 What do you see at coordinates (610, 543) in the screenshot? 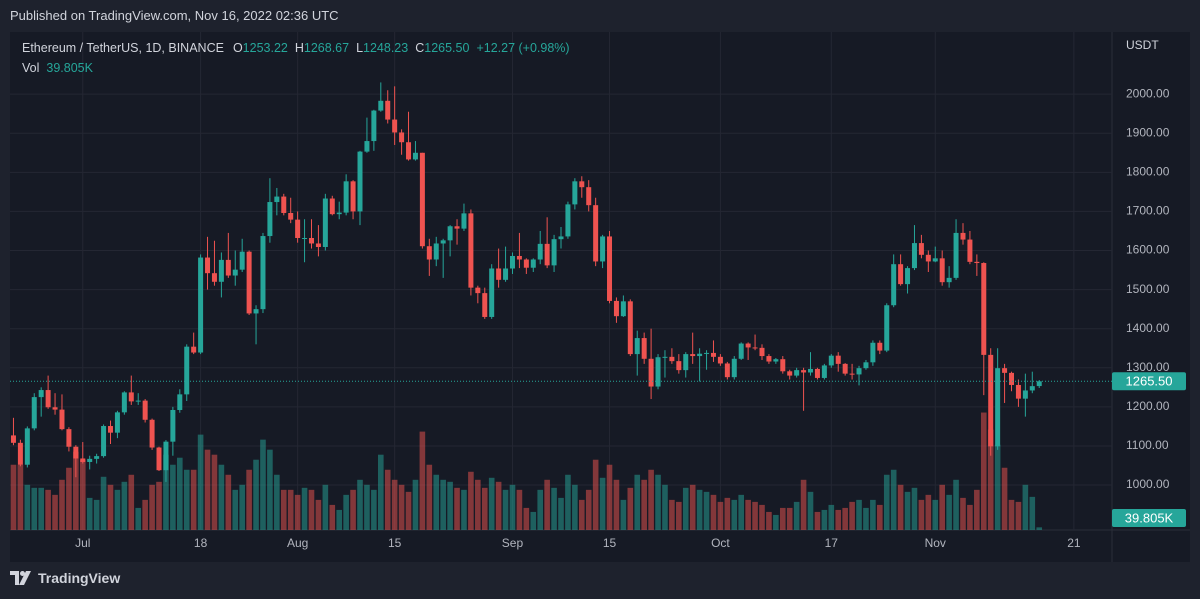
I see `x-tick-label: 15` at bounding box center [610, 543].